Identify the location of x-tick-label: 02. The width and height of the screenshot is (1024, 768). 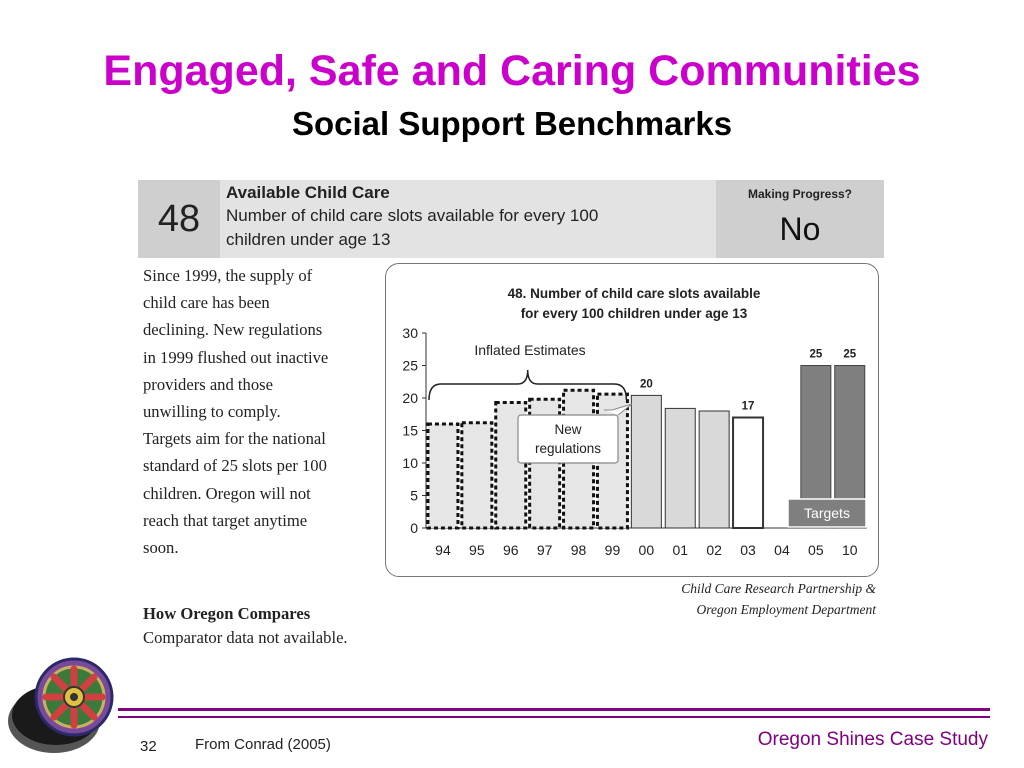
(714, 550).